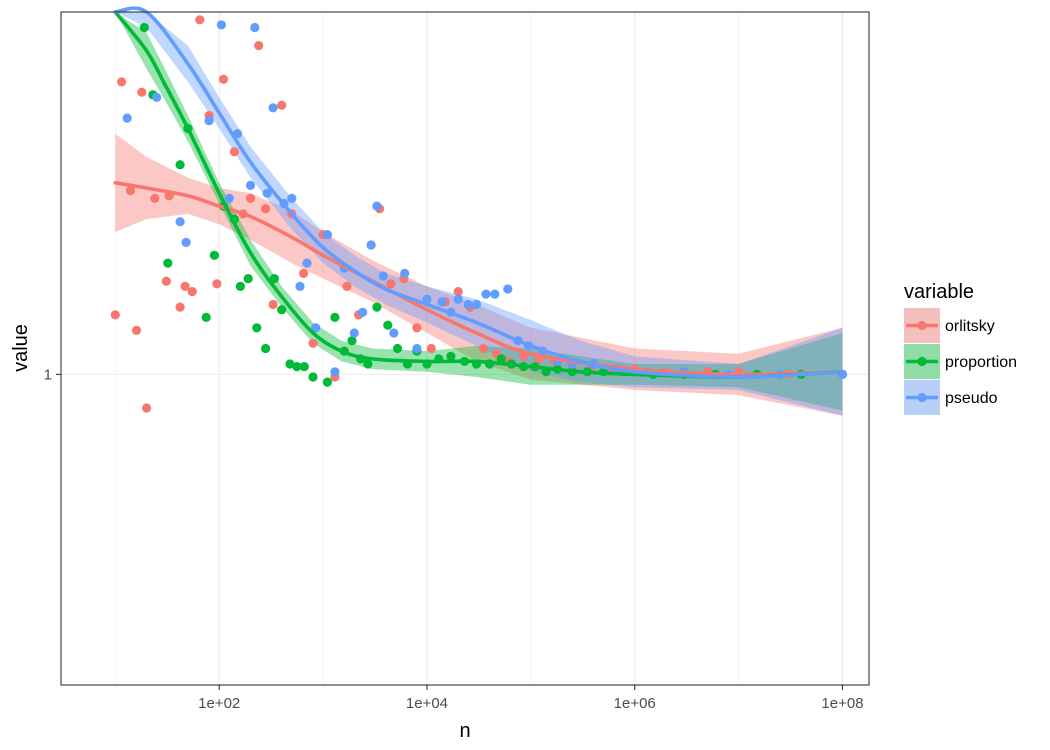 This screenshot has width=1050, height=750. I want to click on legend-item-pseudo: pseudo, so click(951, 397).